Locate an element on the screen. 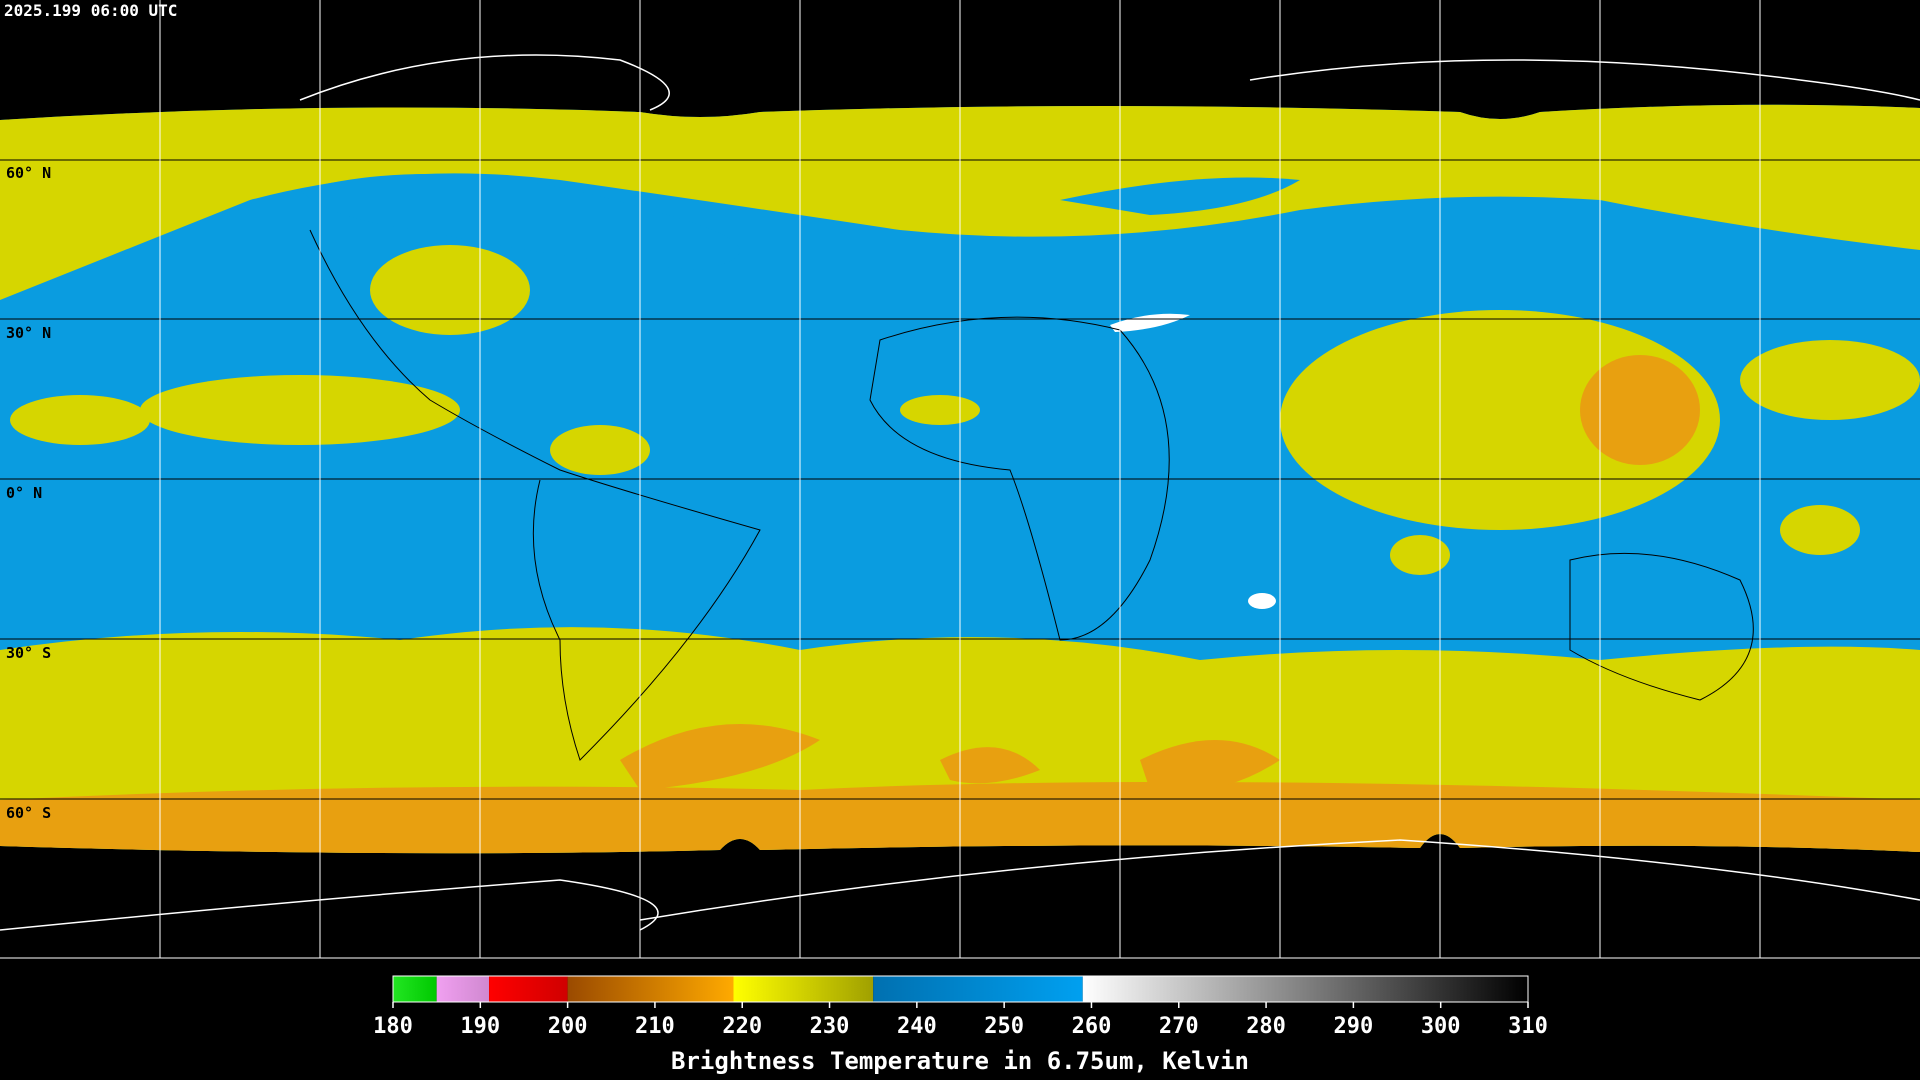 The width and height of the screenshot is (1920, 1080). colorbar-tick-label: 260 is located at coordinates (1092, 1026).